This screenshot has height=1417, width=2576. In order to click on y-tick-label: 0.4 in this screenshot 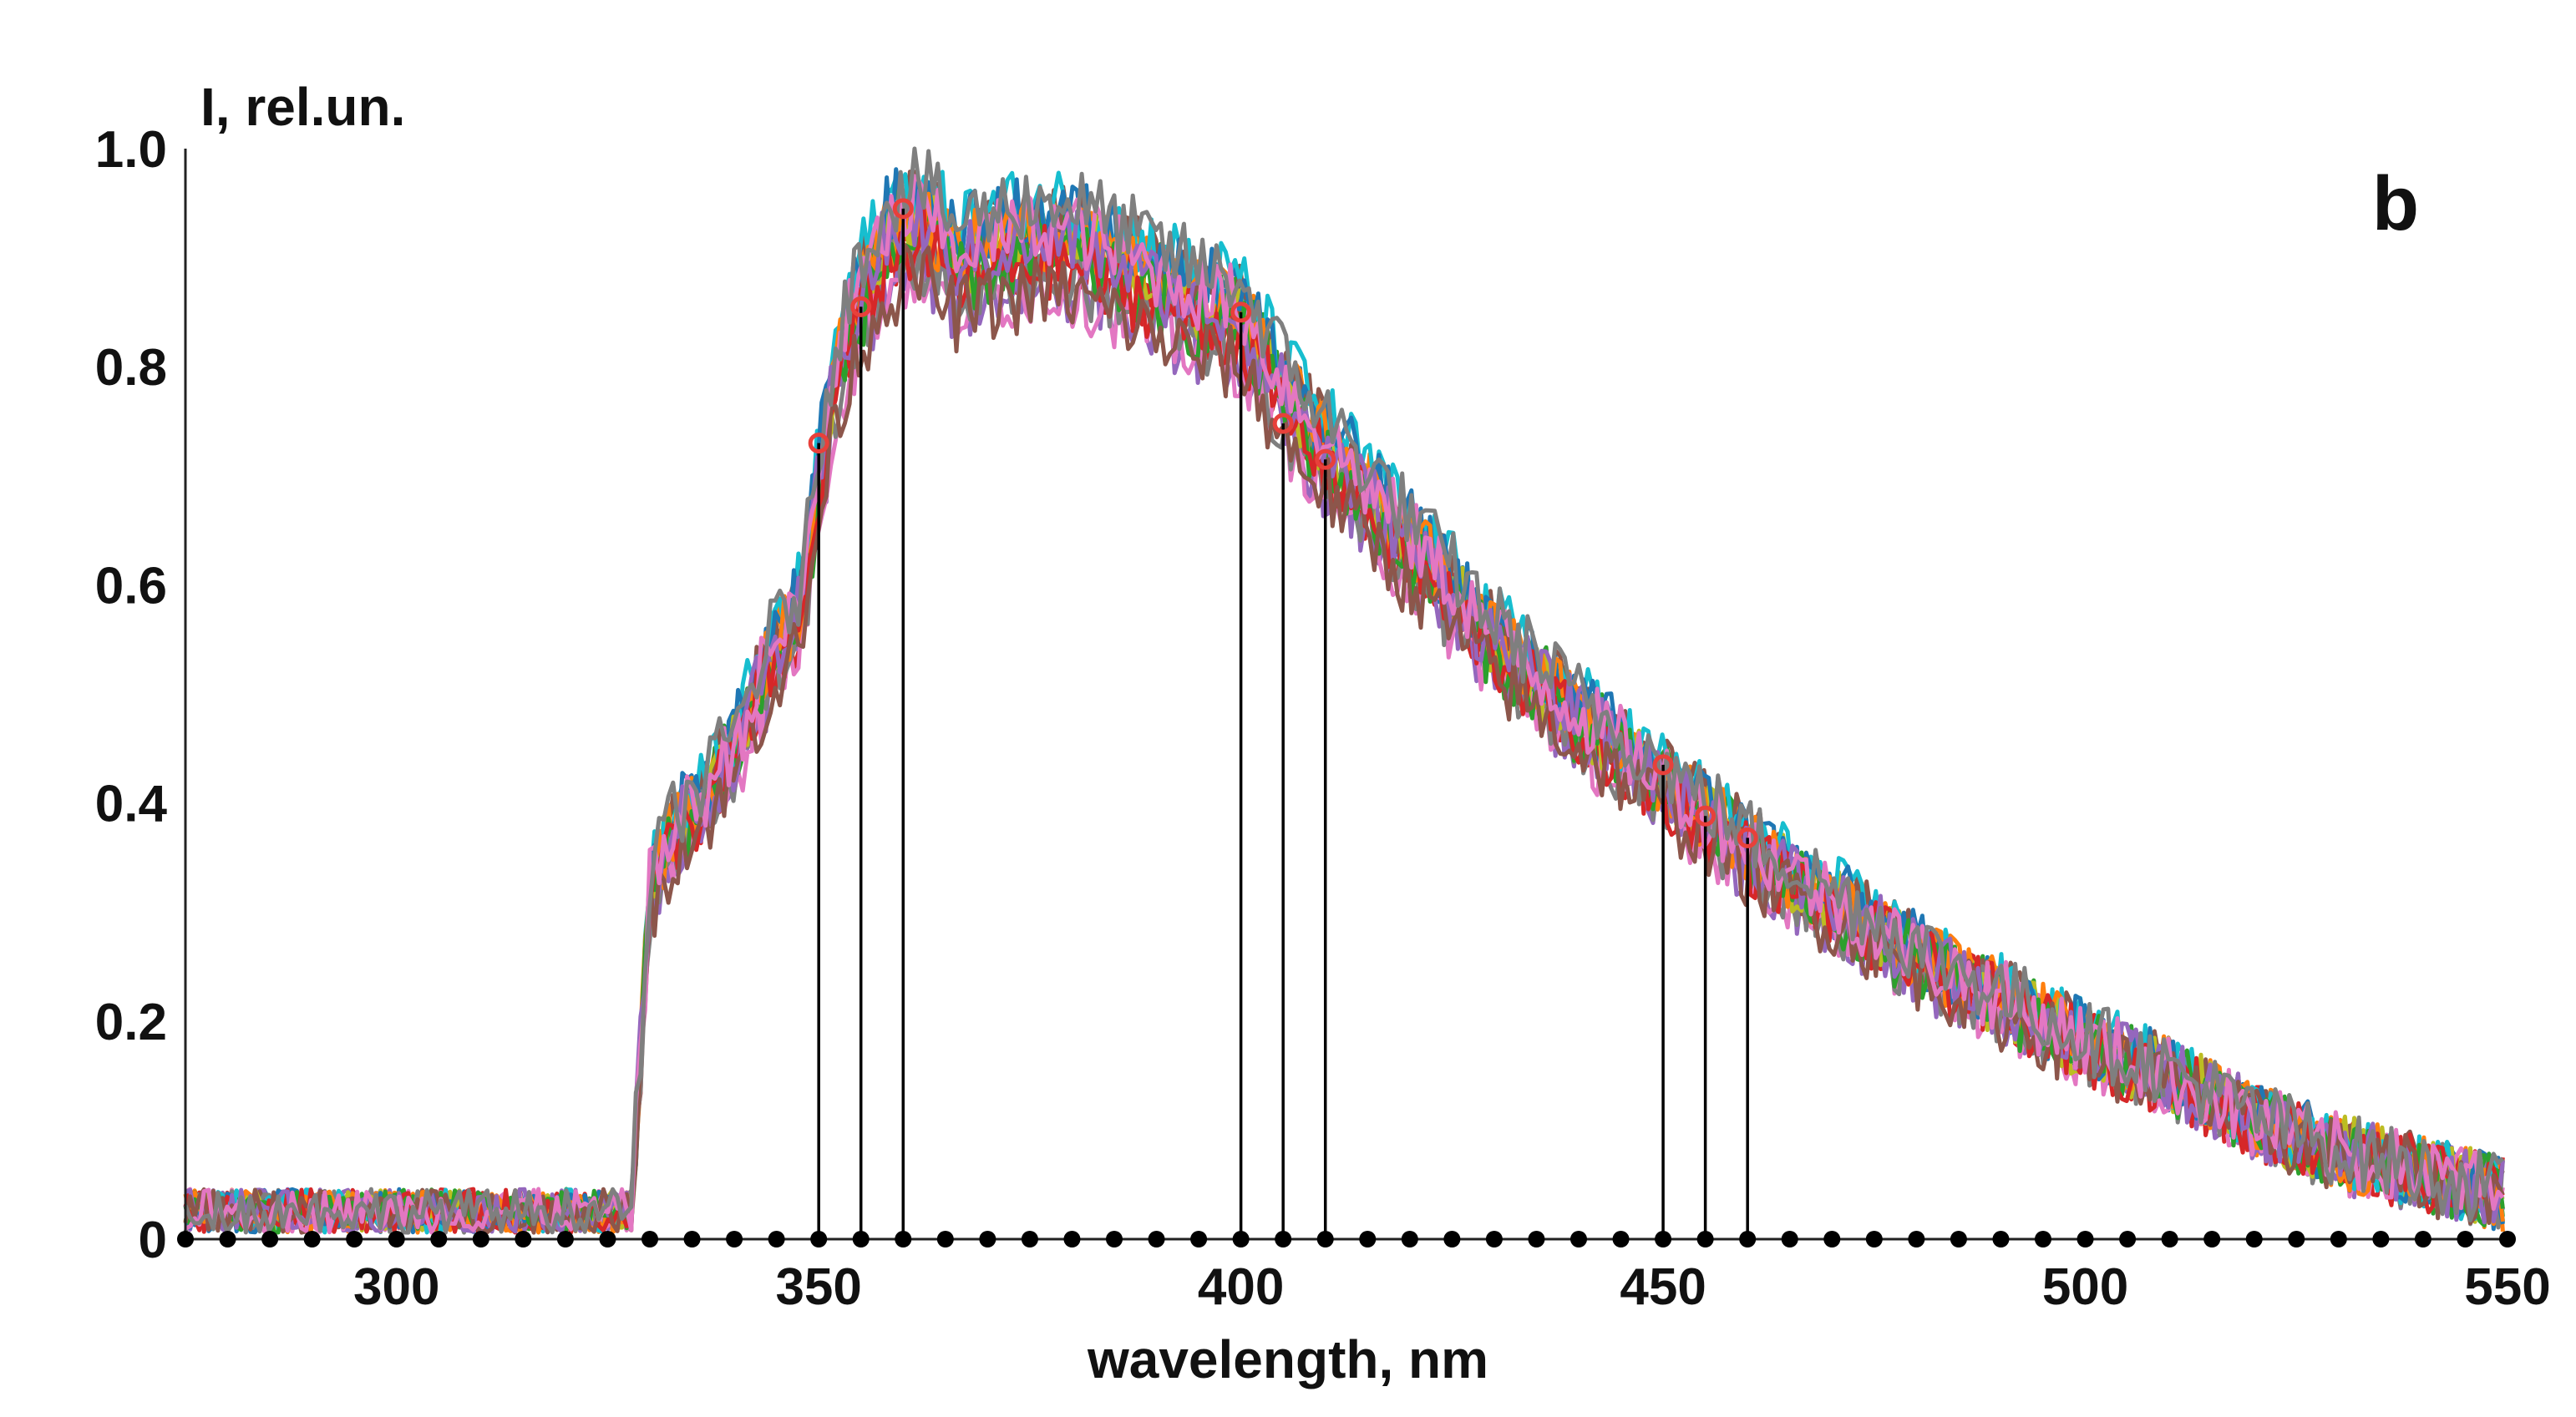, I will do `click(131, 804)`.